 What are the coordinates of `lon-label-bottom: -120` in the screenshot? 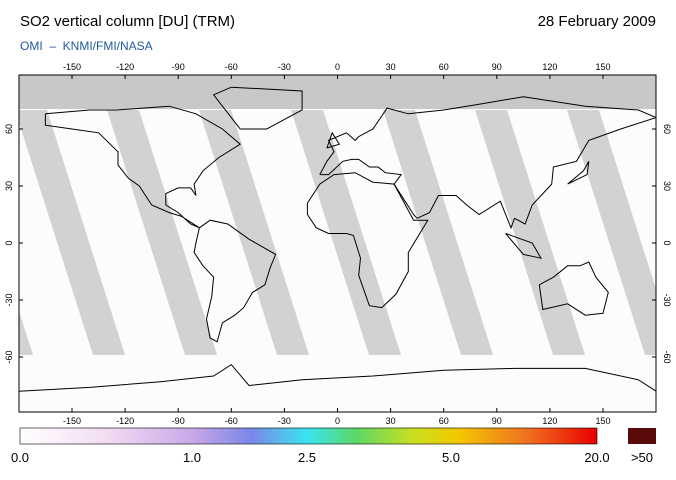 It's located at (125, 421).